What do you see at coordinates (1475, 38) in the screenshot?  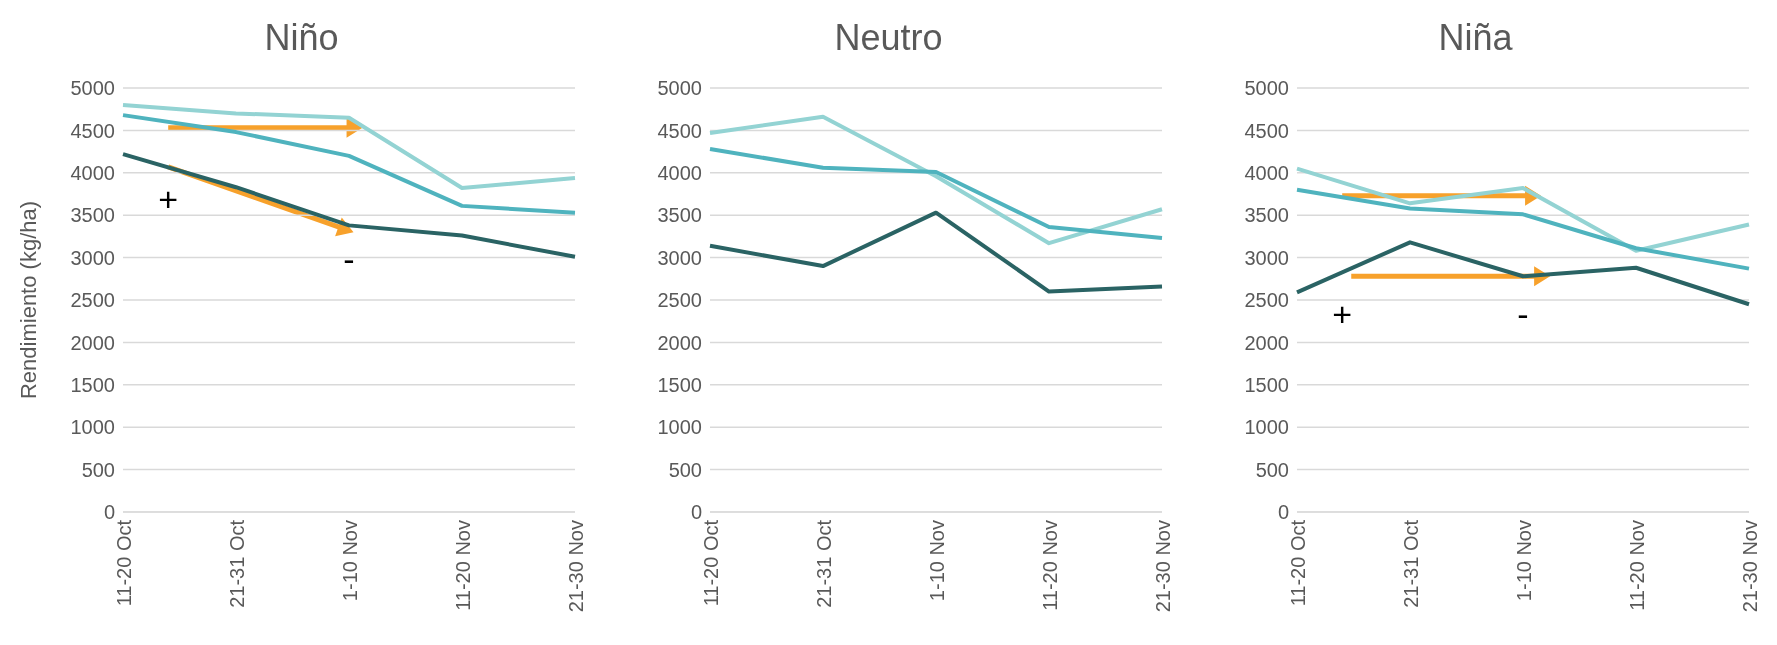 I see `chart-title: Niña` at bounding box center [1475, 38].